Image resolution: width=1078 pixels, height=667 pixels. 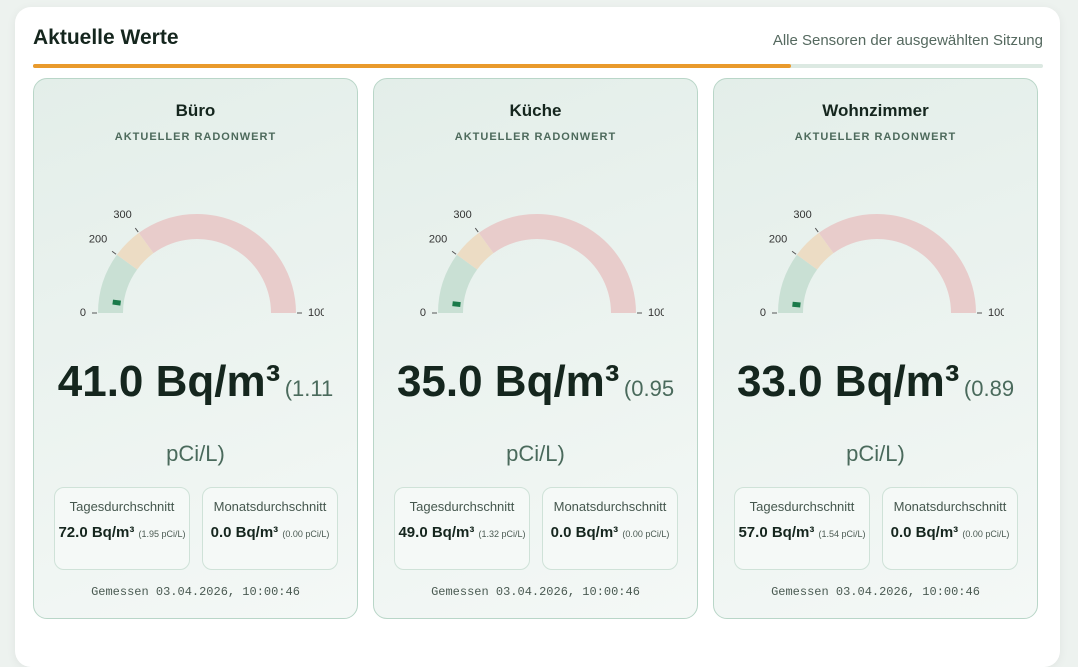 I want to click on stat-value: 72.0 Bq/m³ (1.95 pCi/L), so click(x=122, y=533).